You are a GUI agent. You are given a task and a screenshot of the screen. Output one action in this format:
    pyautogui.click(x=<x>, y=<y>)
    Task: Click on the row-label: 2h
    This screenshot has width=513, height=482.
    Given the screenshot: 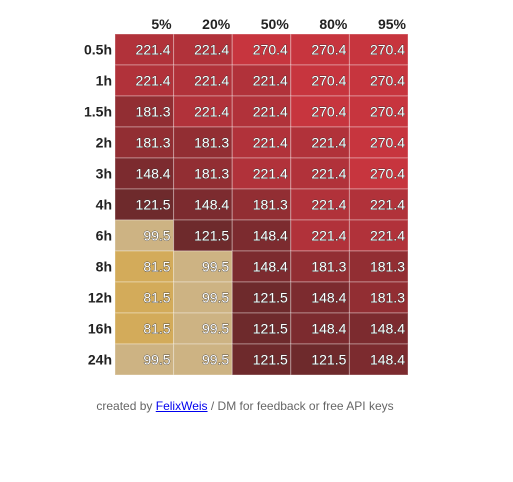 What is the action you would take?
    pyautogui.click(x=104, y=143)
    